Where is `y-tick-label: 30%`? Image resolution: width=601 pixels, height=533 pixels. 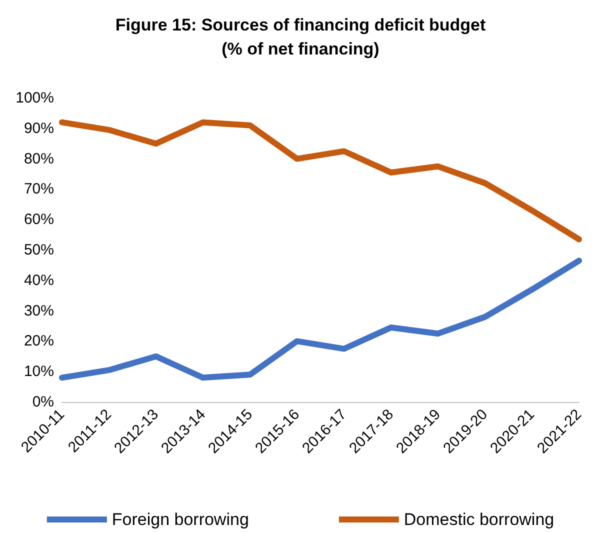
y-tick-label: 30% is located at coordinates (39, 311).